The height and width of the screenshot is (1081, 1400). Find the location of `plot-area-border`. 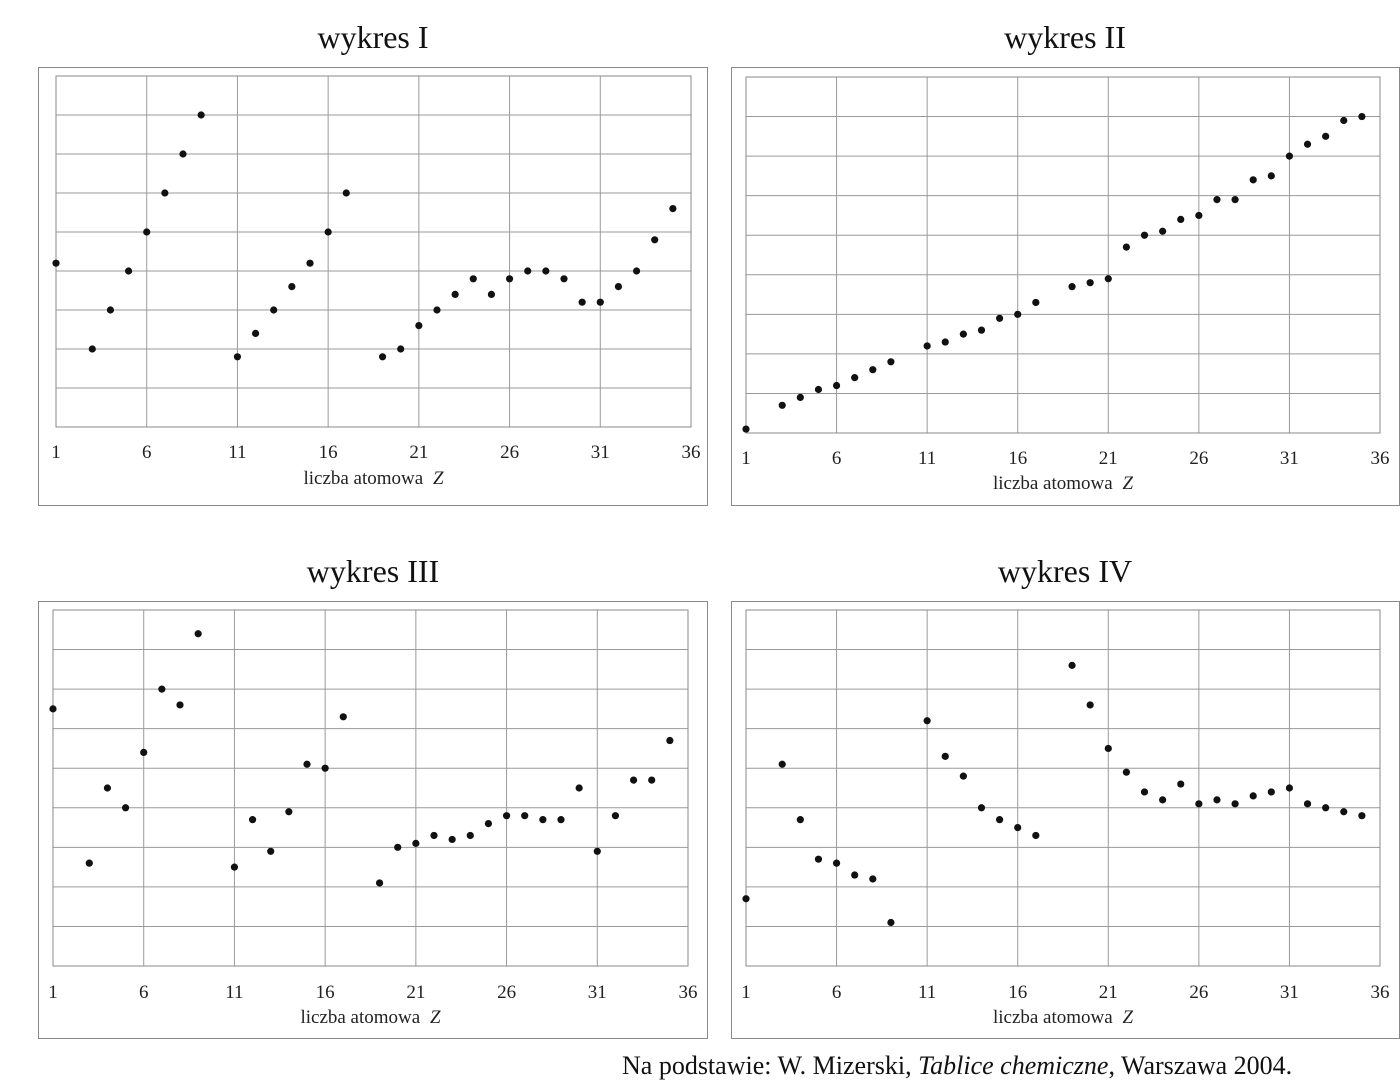

plot-area-border is located at coordinates (373, 251).